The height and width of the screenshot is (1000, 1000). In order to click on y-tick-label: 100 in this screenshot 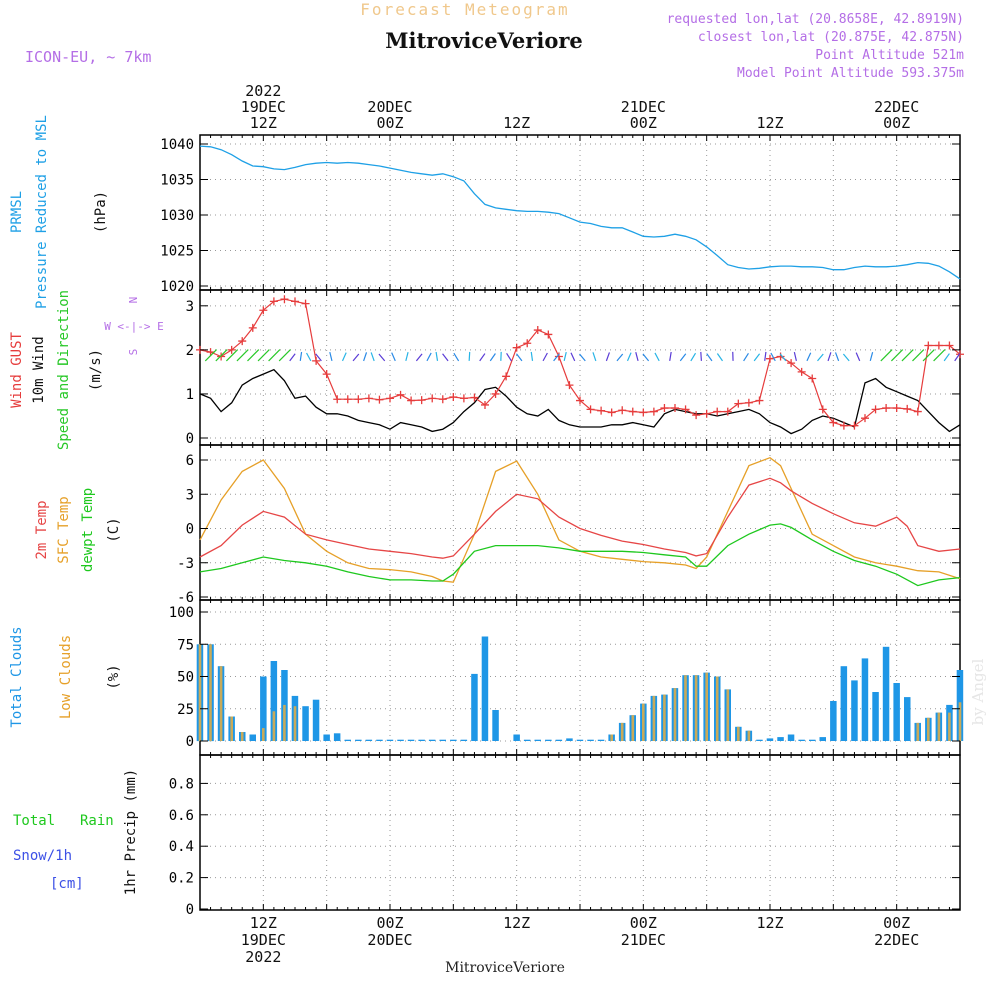, I will do `click(181, 613)`.